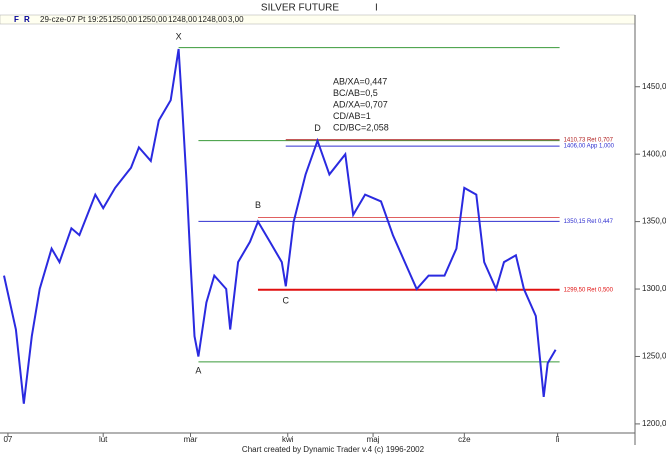 The width and height of the screenshot is (666, 461). I want to click on y-tick-label: 1200,00, so click(654, 423).